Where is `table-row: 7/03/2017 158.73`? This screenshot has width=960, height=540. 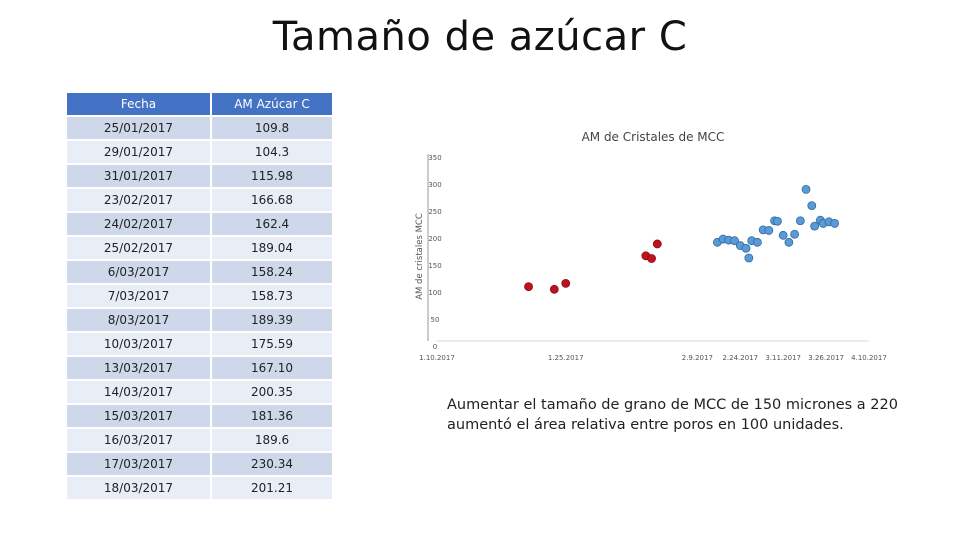
table-row: 7/03/2017 158.73 is located at coordinates (199, 297).